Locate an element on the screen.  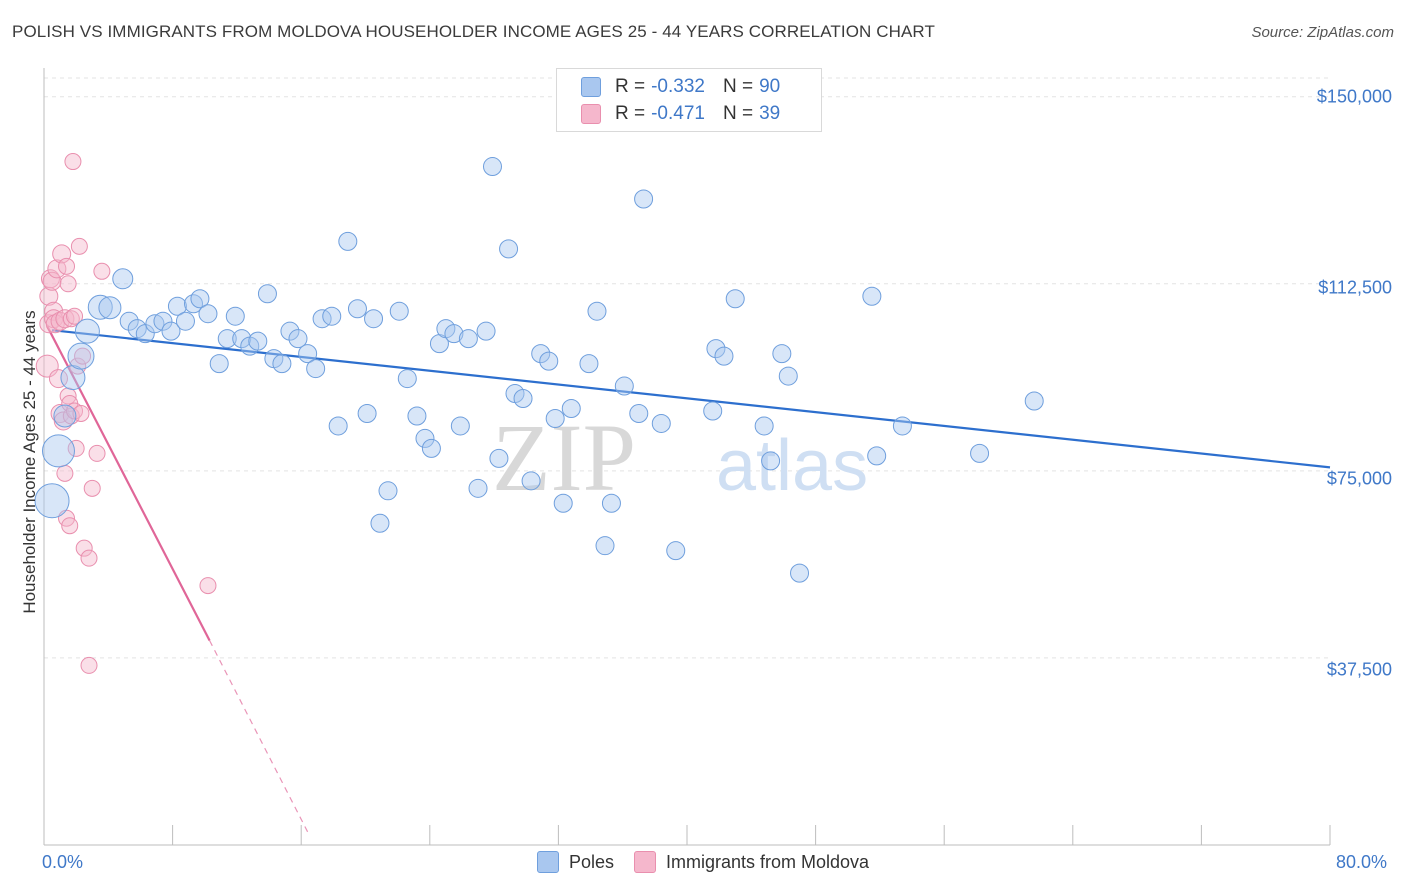
legend-item-moldova: Immigrants from Moldova is located at coordinates (751, 862).